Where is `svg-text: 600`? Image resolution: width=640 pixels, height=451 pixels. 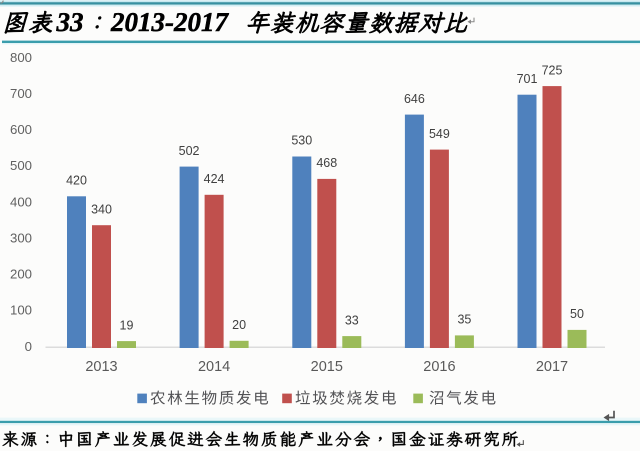
svg-text: 600 is located at coordinates (21, 129).